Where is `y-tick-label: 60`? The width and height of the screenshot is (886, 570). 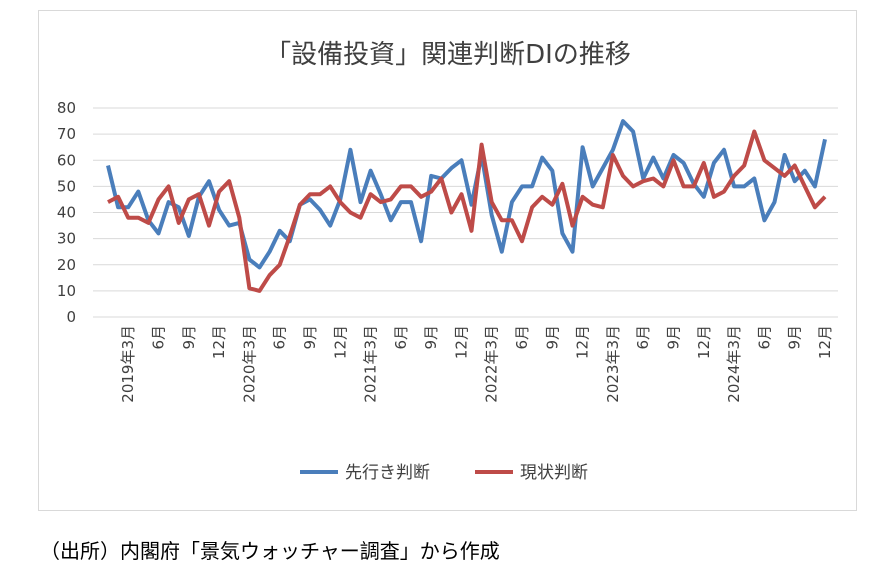
y-tick-label: 60 is located at coordinates (66, 160).